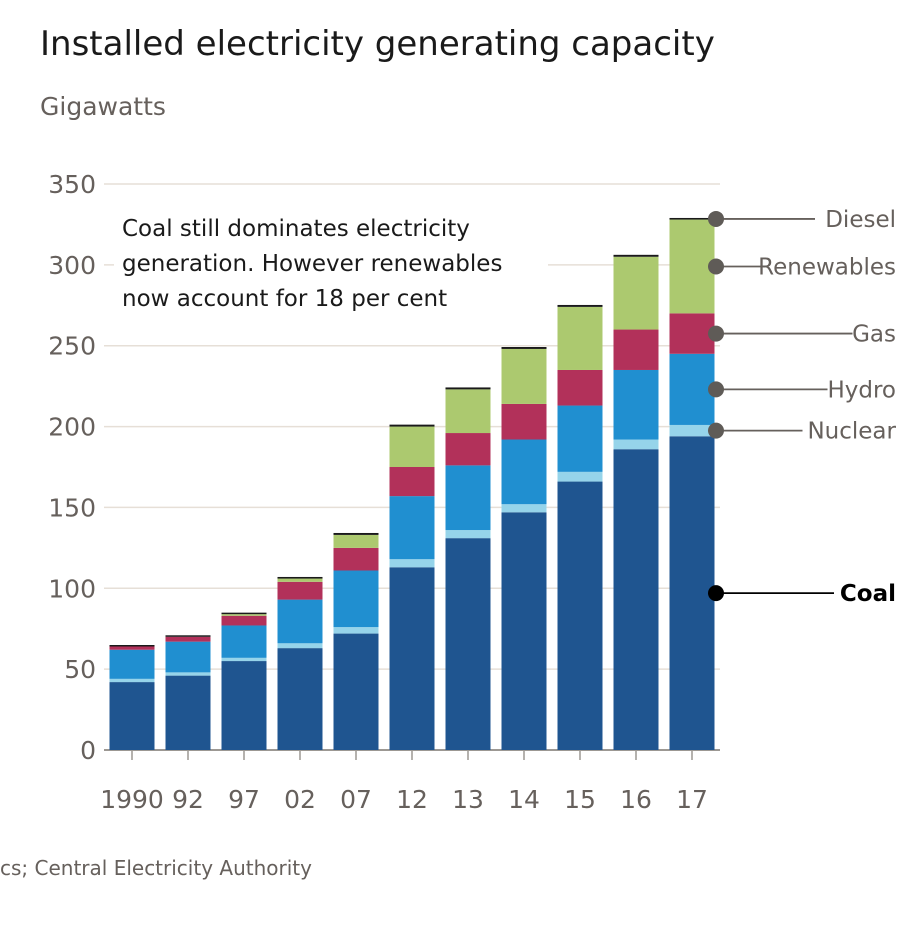  I want to click on legend-label-hydro: Hydro, so click(861, 390).